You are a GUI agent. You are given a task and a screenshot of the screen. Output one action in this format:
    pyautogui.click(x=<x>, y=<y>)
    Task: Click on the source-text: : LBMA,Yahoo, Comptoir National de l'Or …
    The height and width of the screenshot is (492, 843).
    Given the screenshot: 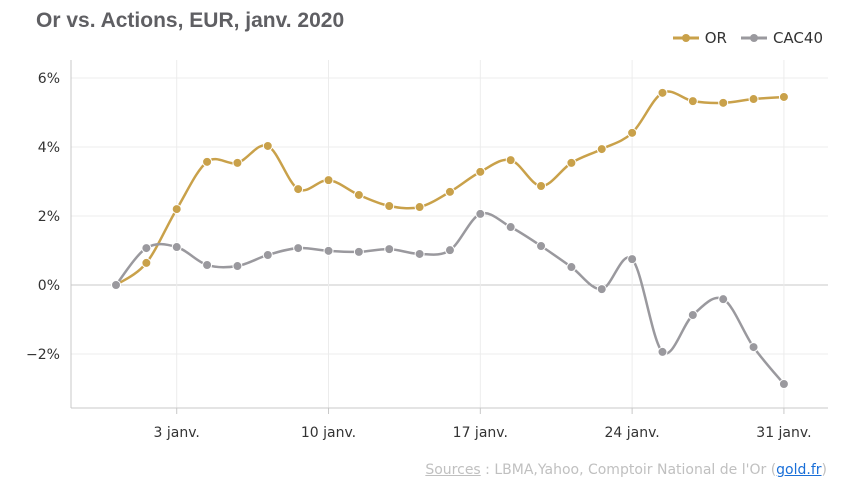 What is the action you would take?
    pyautogui.click(x=628, y=470)
    